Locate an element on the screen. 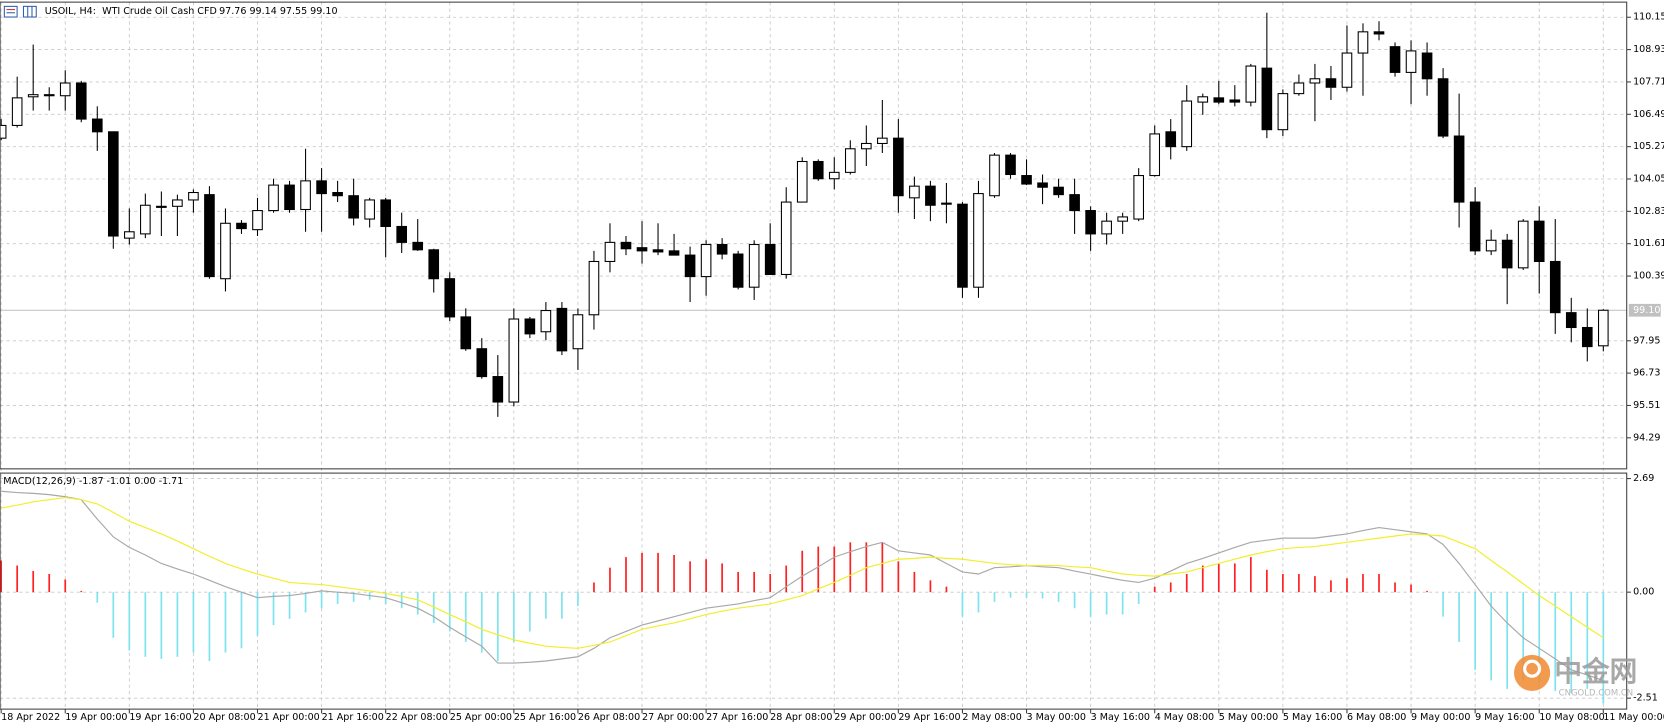 Image resolution: width=1664 pixels, height=724 pixels. x-tick-label: 19 Apr 00:00 is located at coordinates (96, 717).